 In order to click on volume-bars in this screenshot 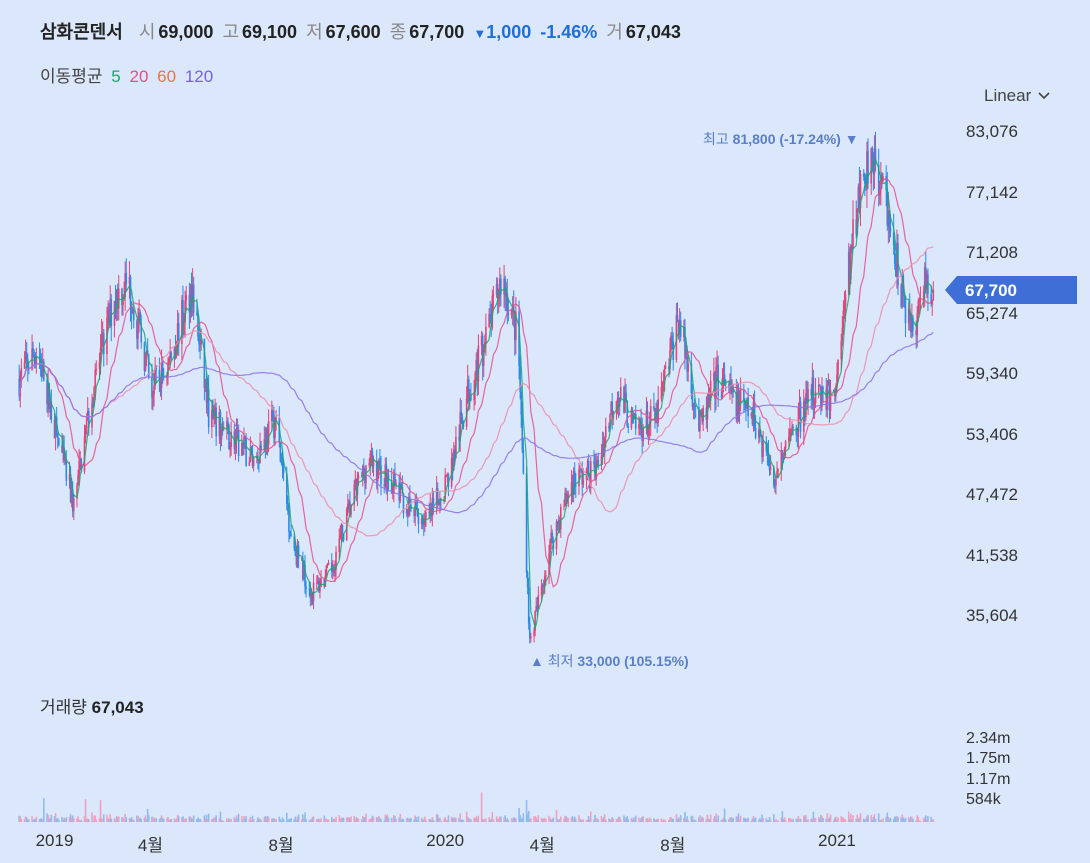, I will do `click(476, 807)`.